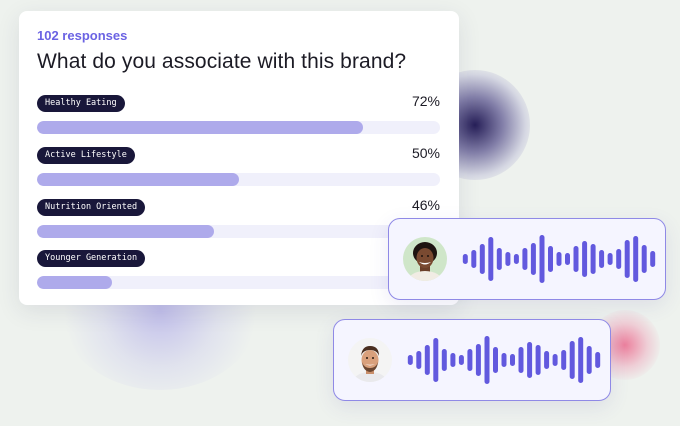 The height and width of the screenshot is (426, 680). I want to click on result-row-younger-generation: Younger Generation, so click(238, 271).